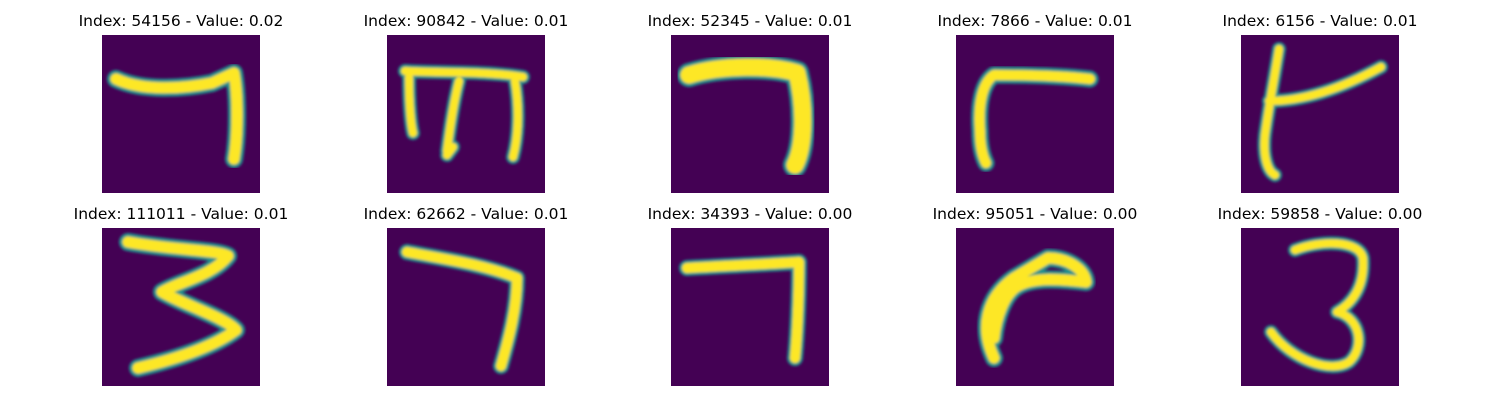  I want to click on image-panel-2: Index: 90842 - Value: 0.01, so click(466, 102).